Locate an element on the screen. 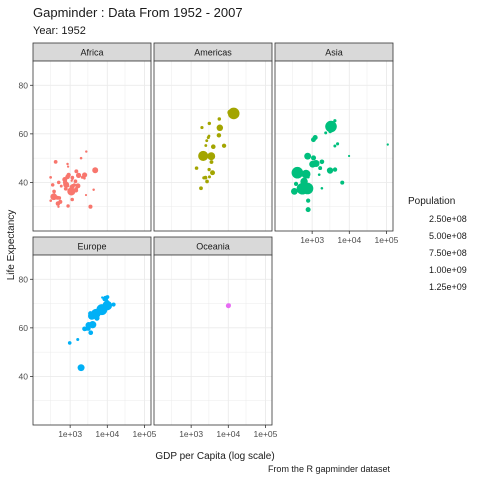 This screenshot has width=480, height=480. legend-label: 5.00e+08 is located at coordinates (448, 236).